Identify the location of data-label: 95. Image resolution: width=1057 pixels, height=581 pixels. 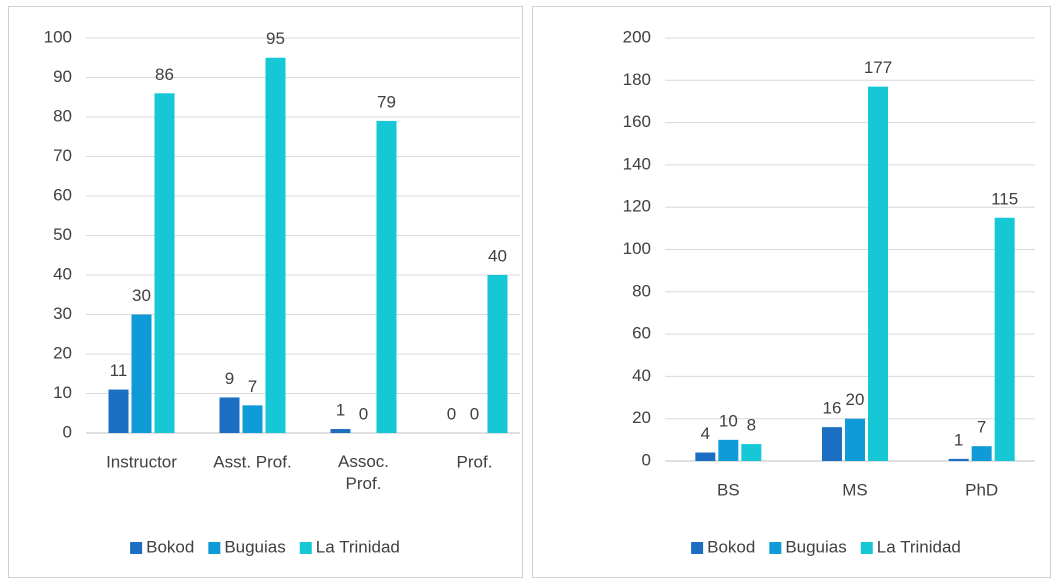
(275, 38).